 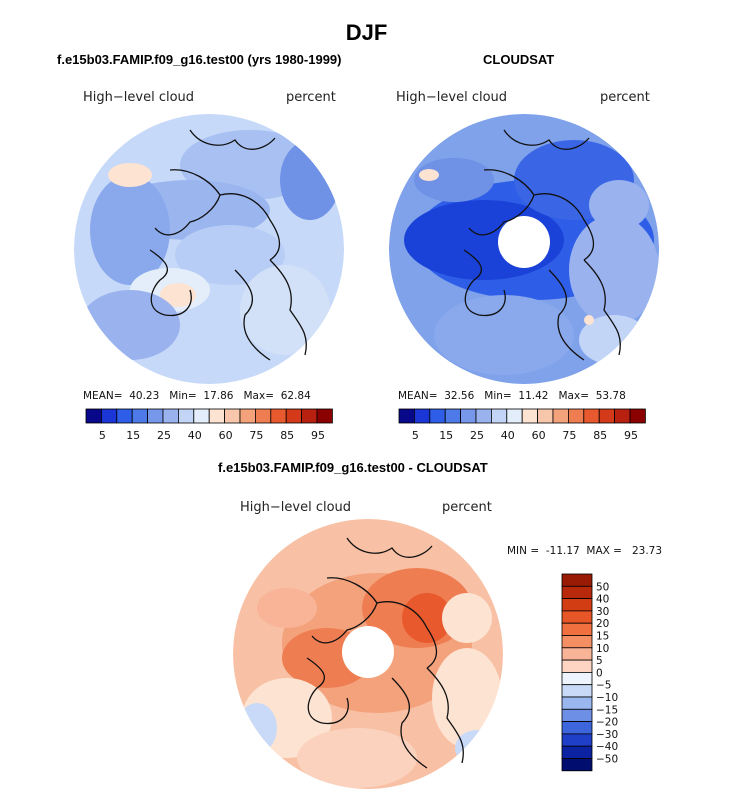 What do you see at coordinates (102, 435) in the screenshot?
I see `panel1-colorbar-label: 5` at bounding box center [102, 435].